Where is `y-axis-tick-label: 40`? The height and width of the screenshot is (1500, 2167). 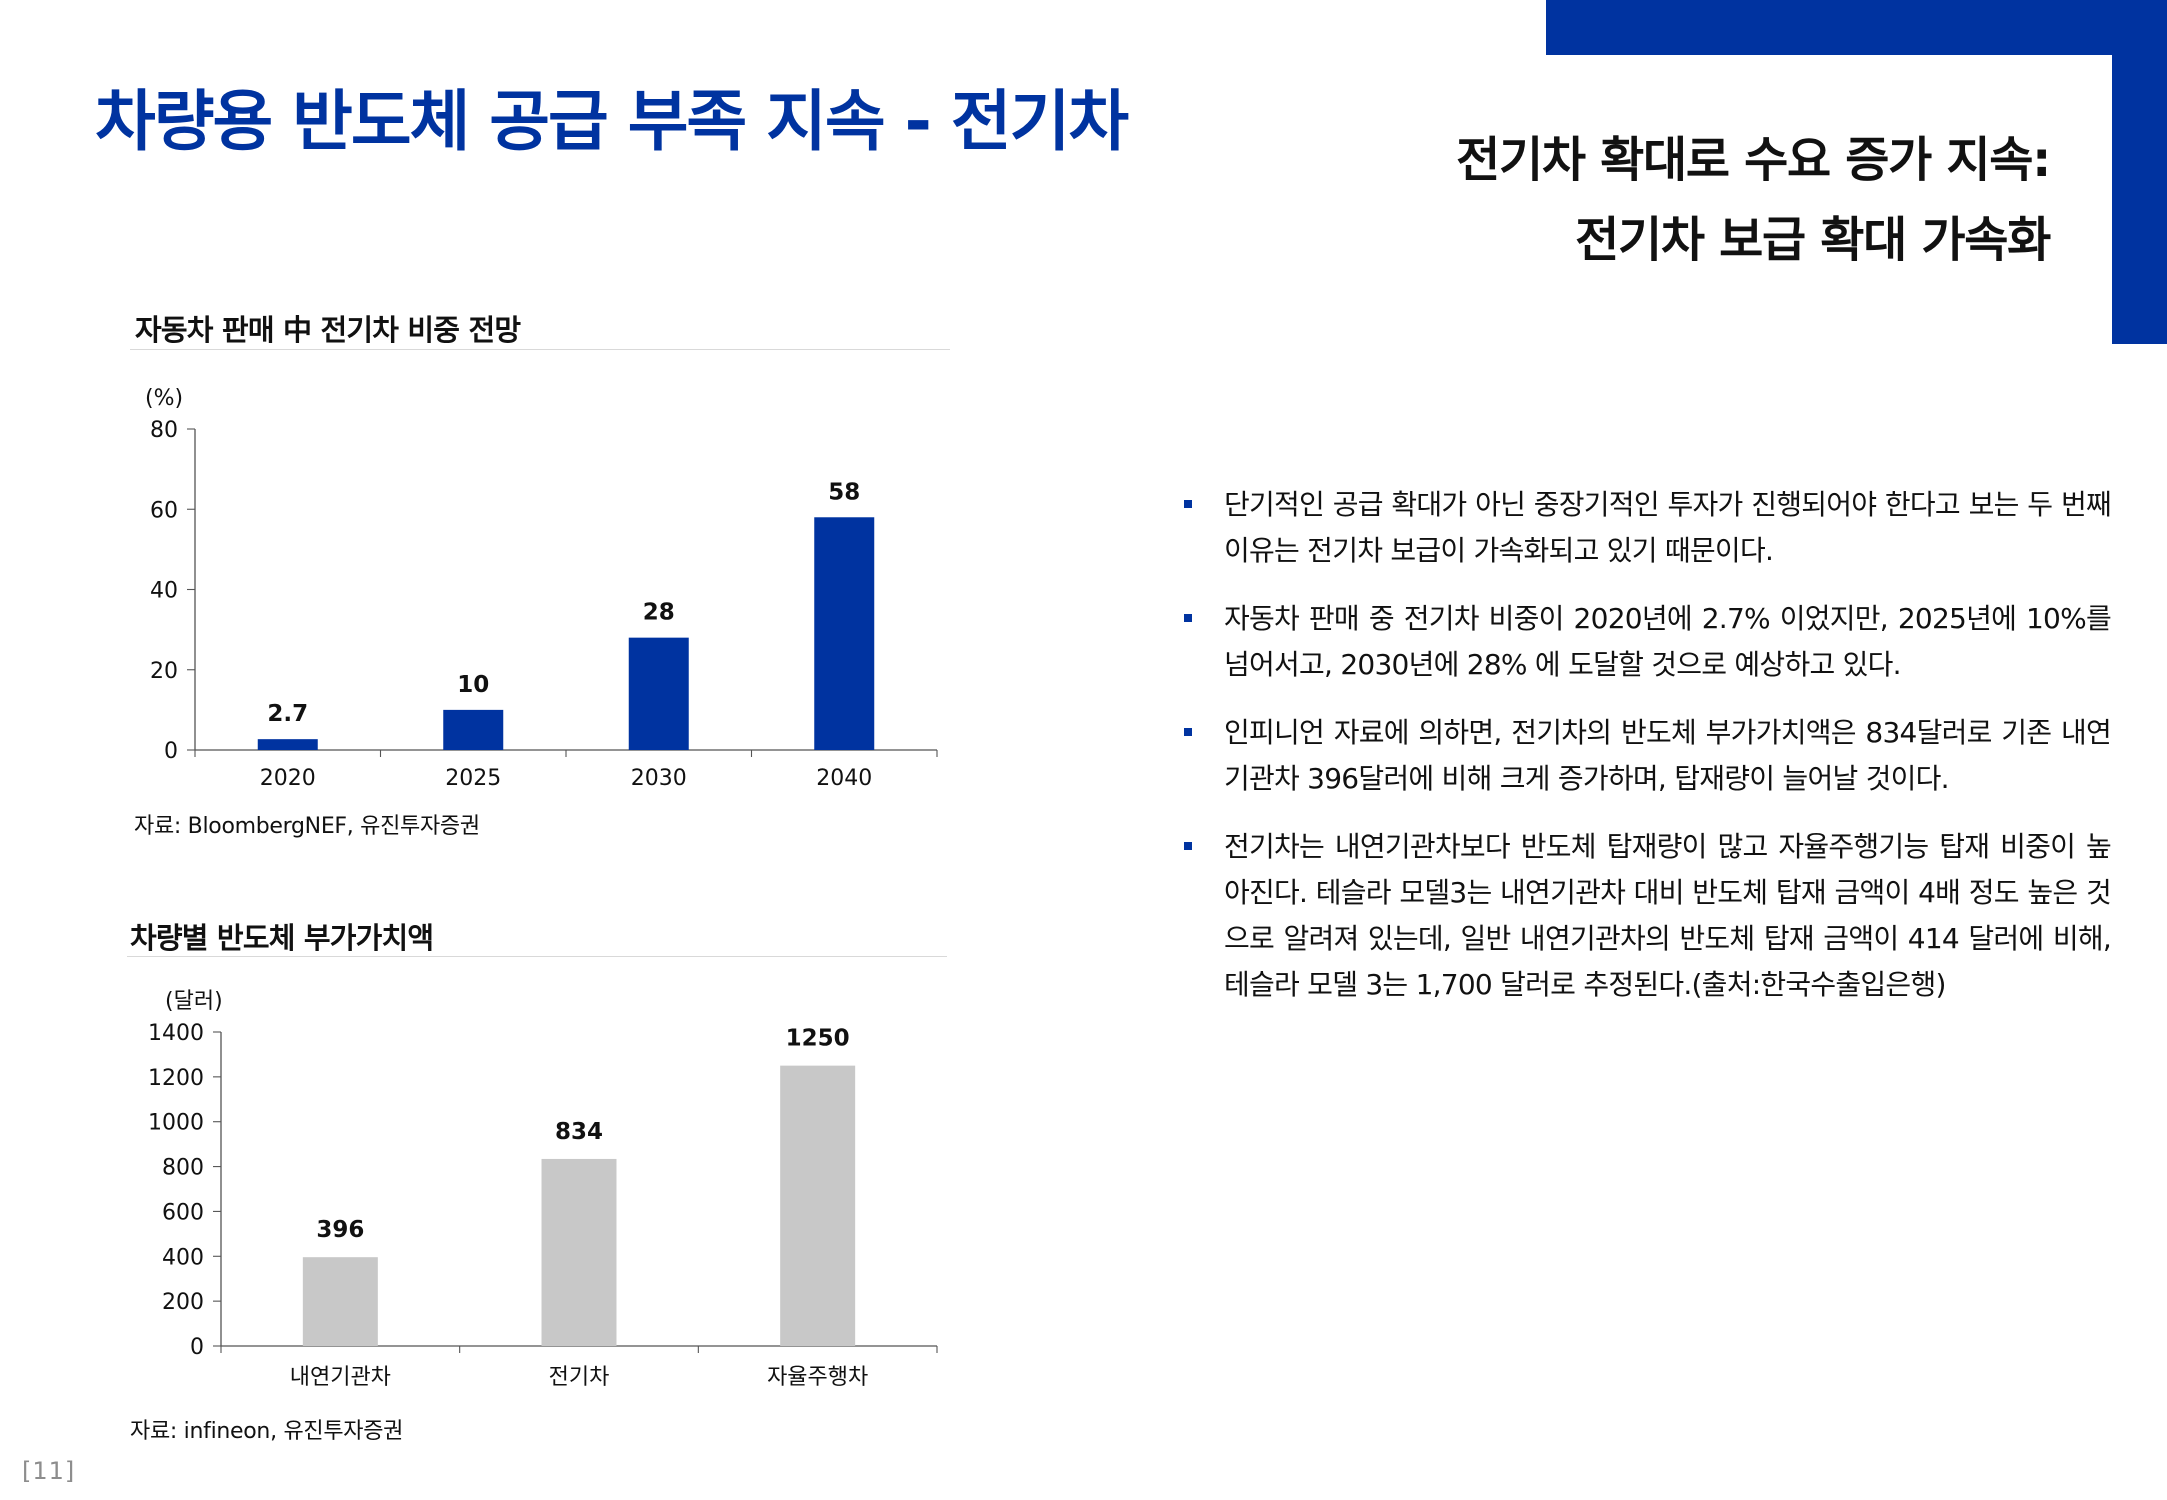
y-axis-tick-label: 40 is located at coordinates (164, 591).